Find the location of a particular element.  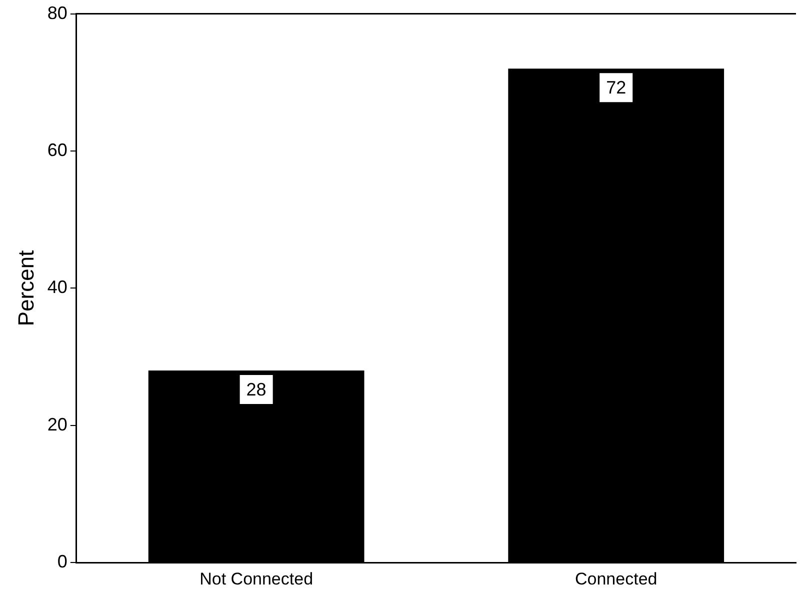

y-tick-label: 20 is located at coordinates (57, 424).